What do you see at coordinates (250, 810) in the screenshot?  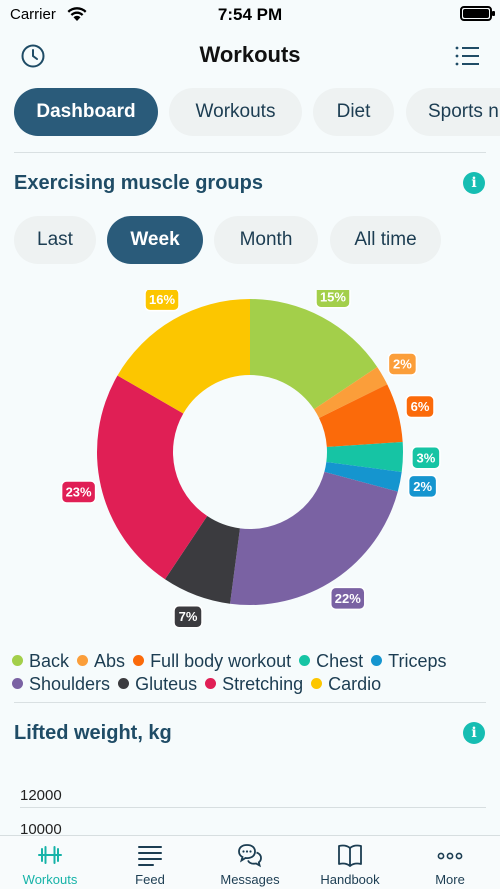 I see `lifted-weight-chart: 12000 10000` at bounding box center [250, 810].